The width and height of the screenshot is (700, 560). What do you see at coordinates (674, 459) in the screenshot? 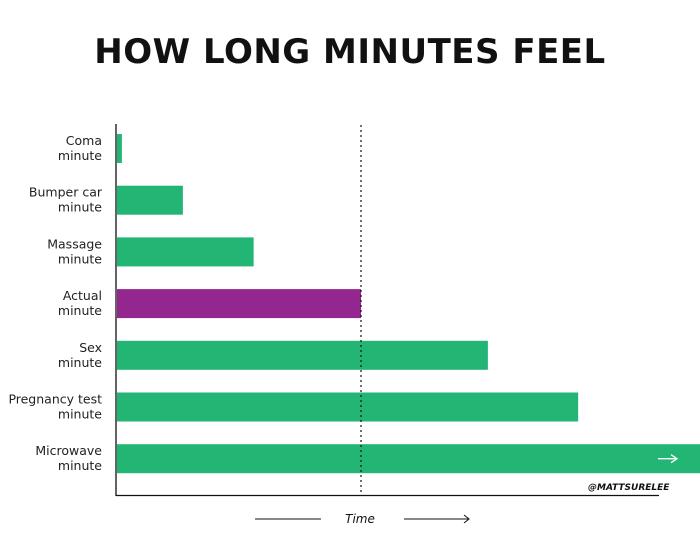
I see `overflow-arrow-head-icon` at bounding box center [674, 459].